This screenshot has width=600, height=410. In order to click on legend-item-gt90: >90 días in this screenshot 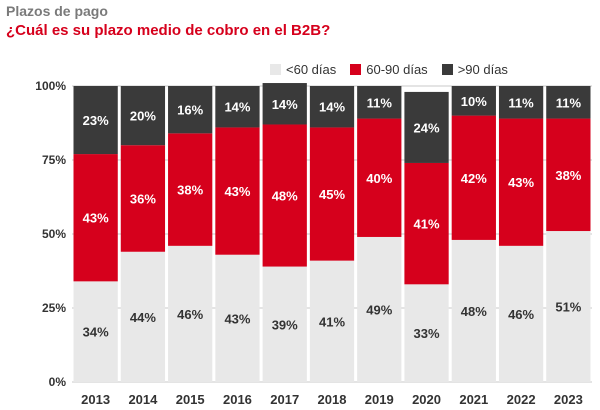, I will do `click(474, 69)`.